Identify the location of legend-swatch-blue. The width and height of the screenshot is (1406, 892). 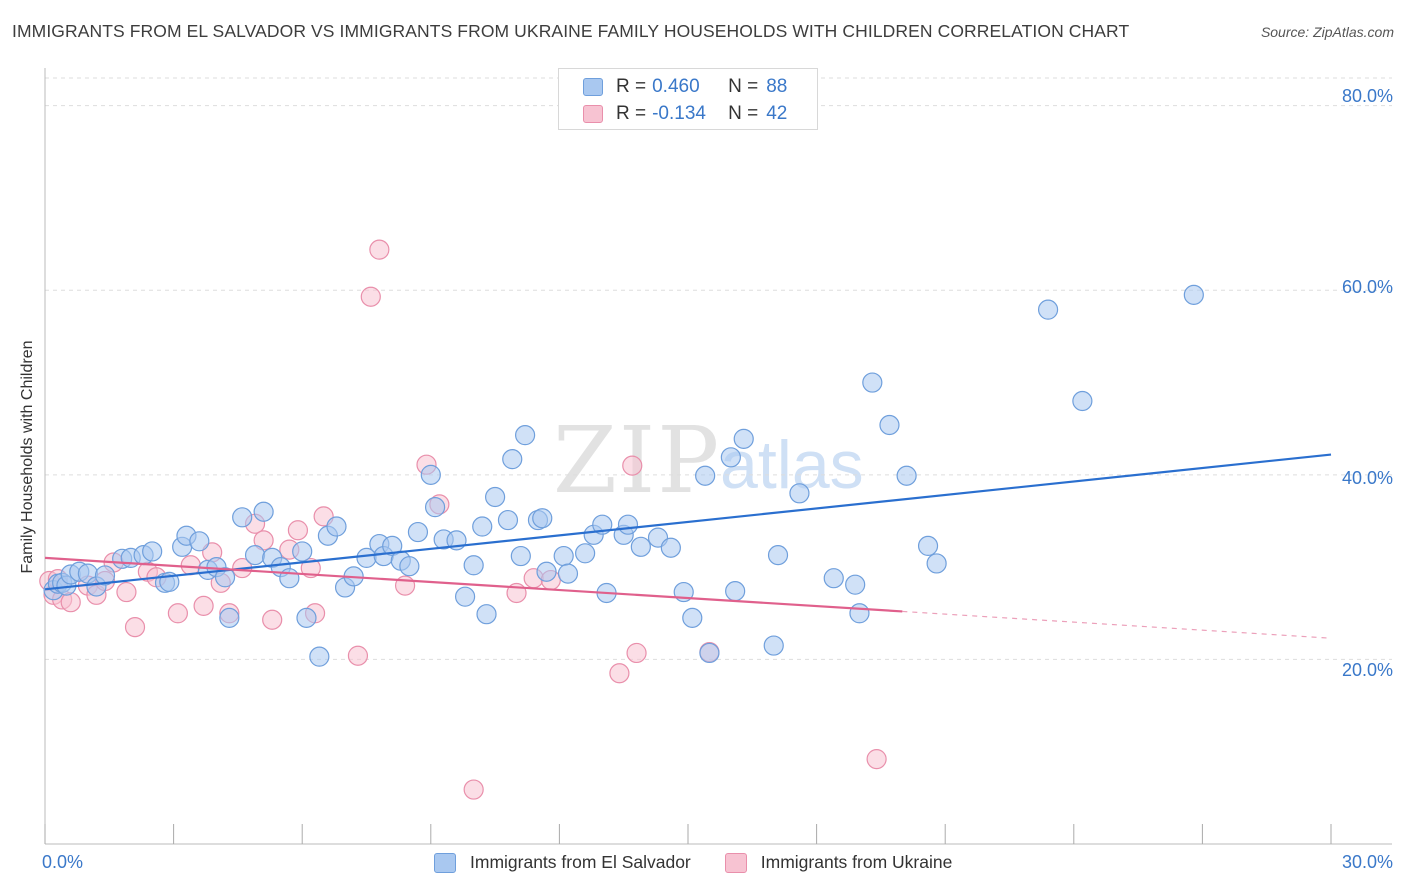
(593, 87).